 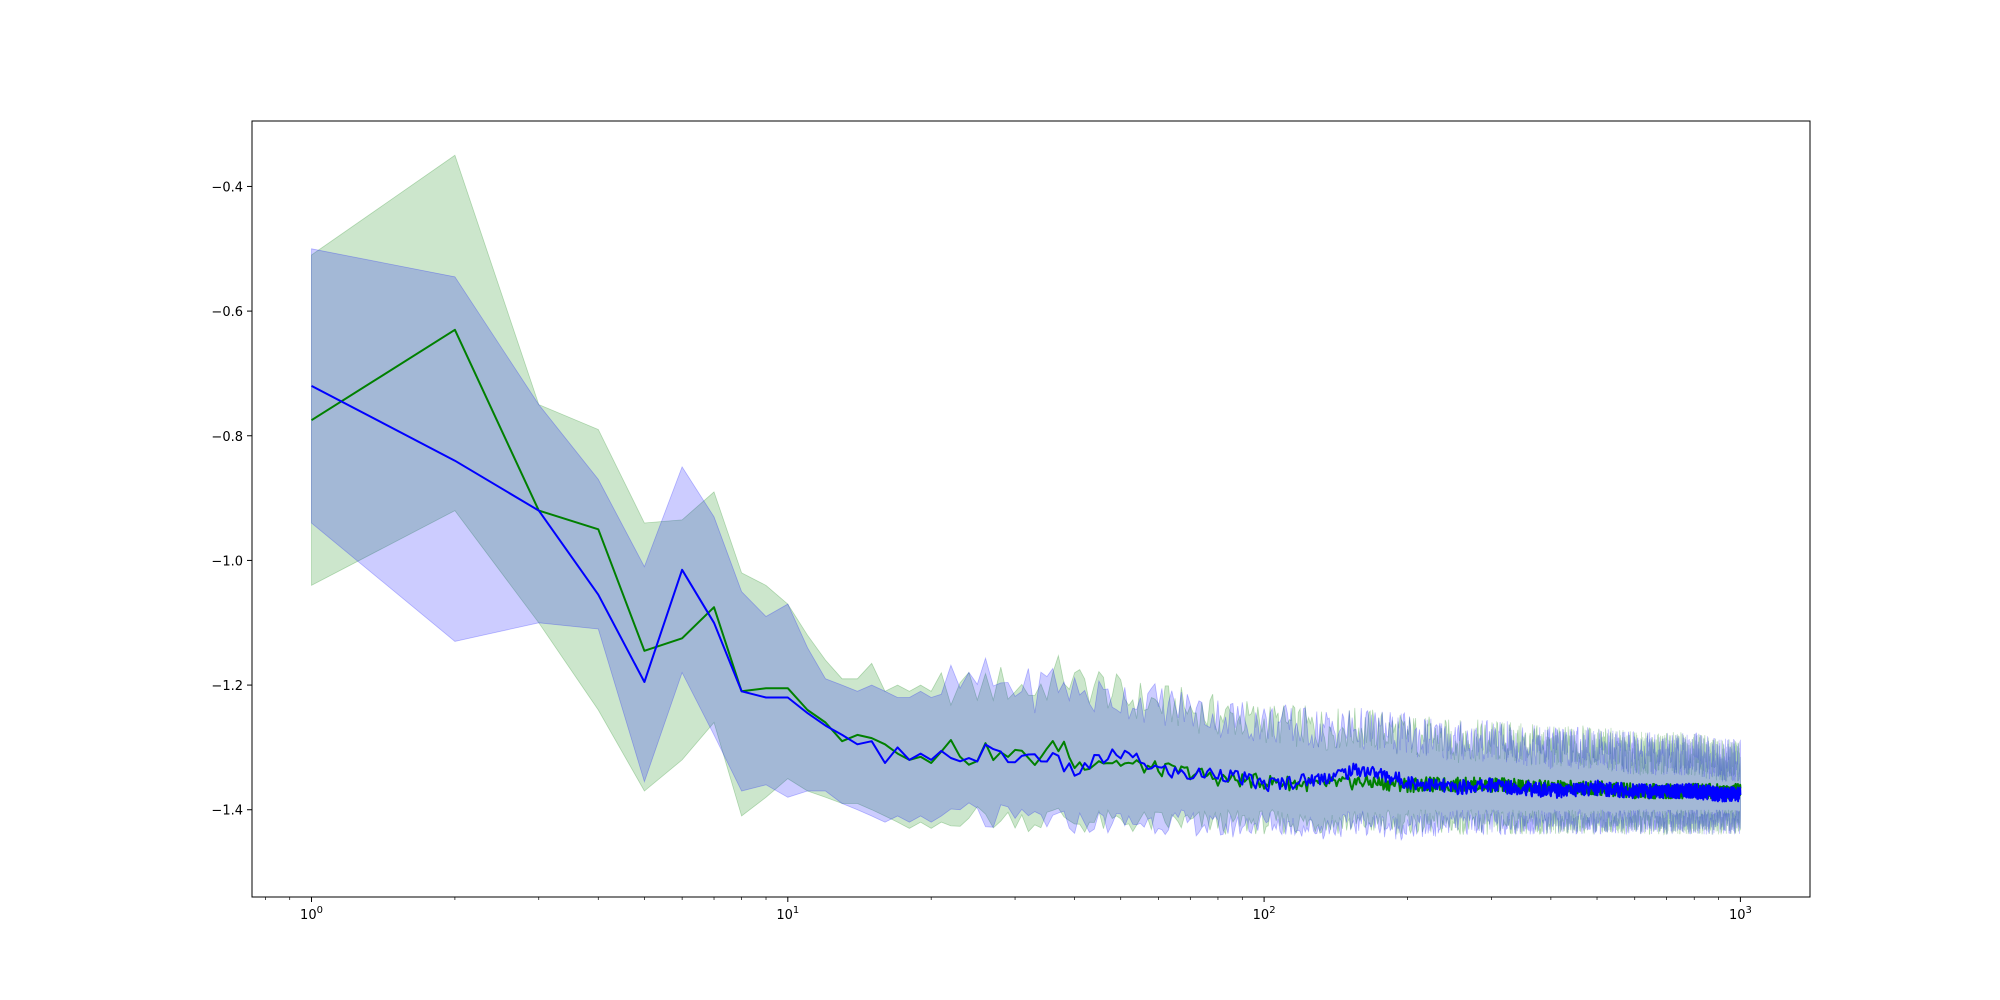 I want to click on x-tick-label: 10³, so click(x=1740, y=914).